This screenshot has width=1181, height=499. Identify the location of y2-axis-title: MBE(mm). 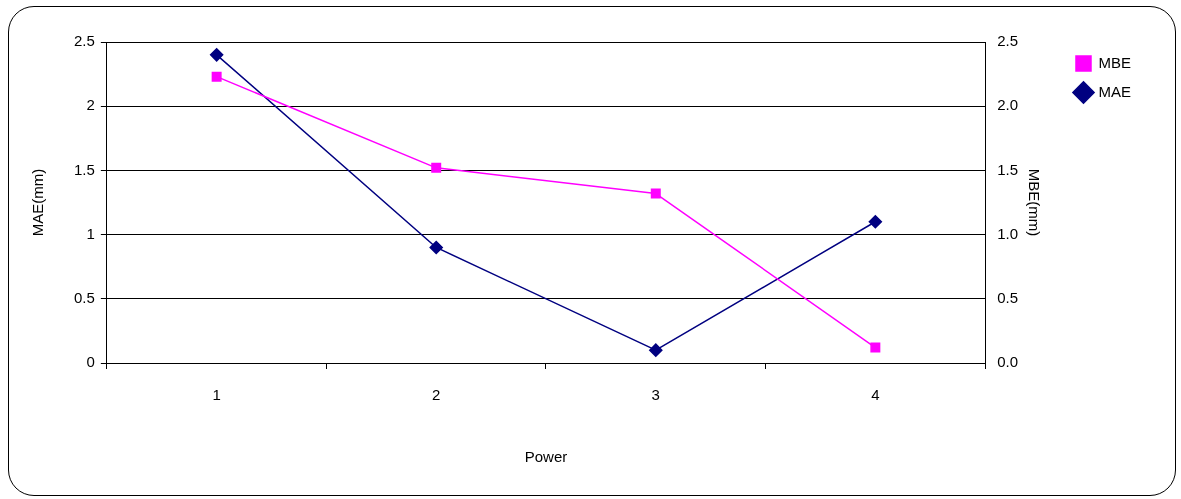
(1034, 202).